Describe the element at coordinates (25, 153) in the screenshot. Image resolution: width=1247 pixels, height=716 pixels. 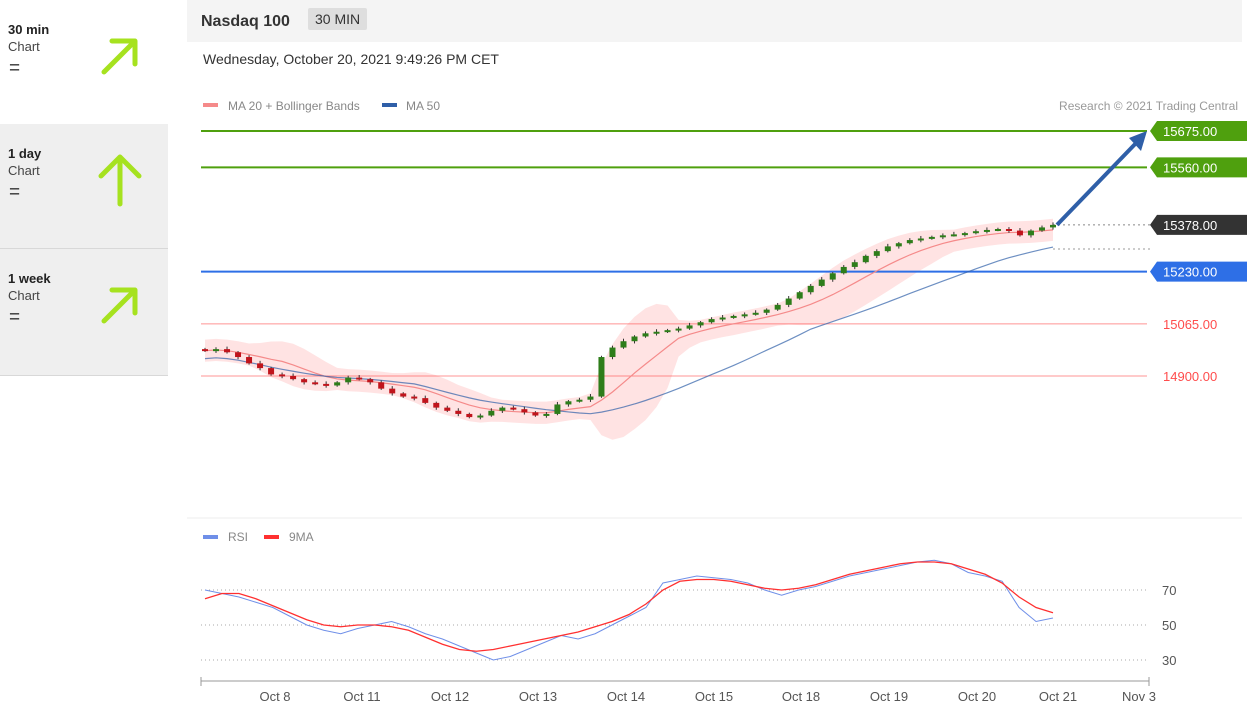
I see `timeframe-name: 1 day` at that location.